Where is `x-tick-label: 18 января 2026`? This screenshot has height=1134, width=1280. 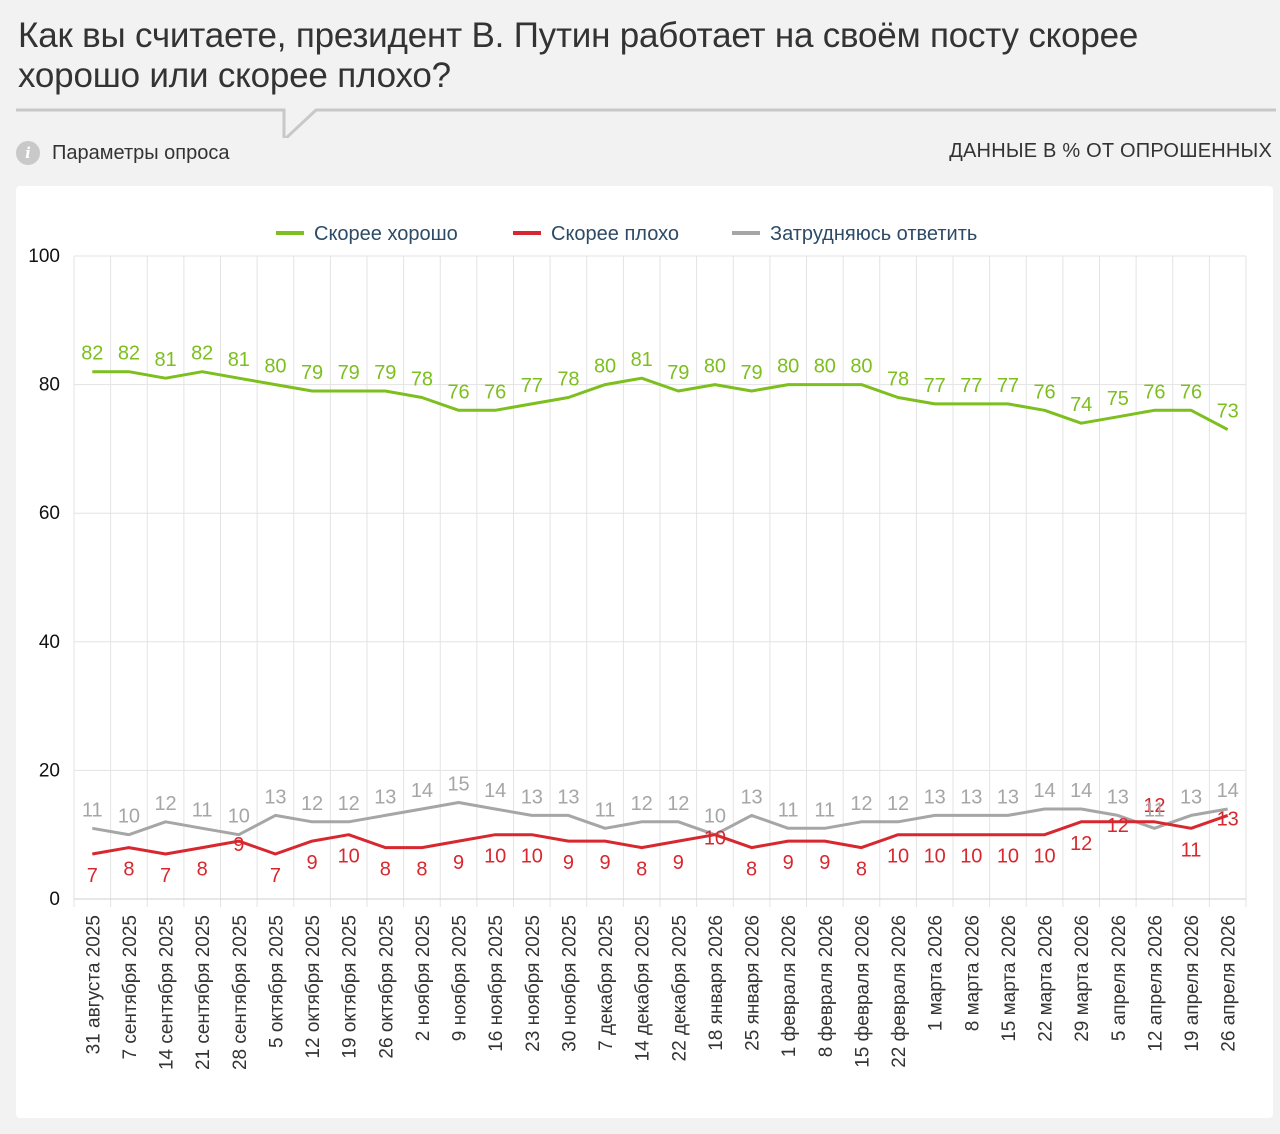
x-tick-label: 18 января 2026 is located at coordinates (716, 983).